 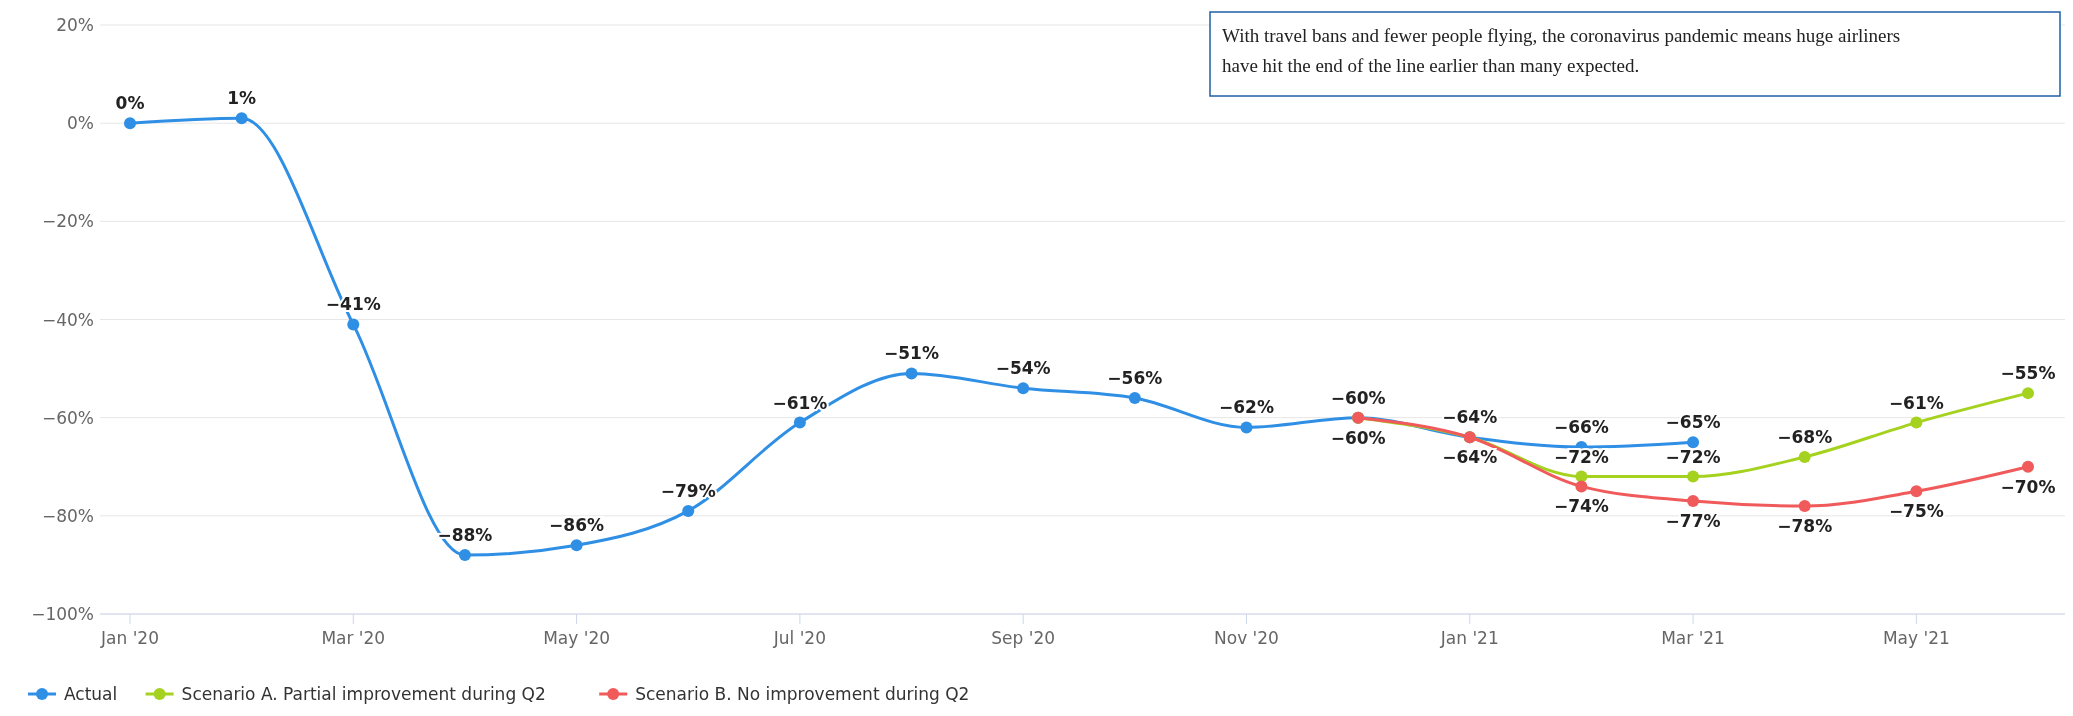 I want to click on text-box: With travel bans and fewer people flying, the coronavirus pandemic means huge airliners have hit the end of the line earlier than many expected., so click(x=1635, y=54).